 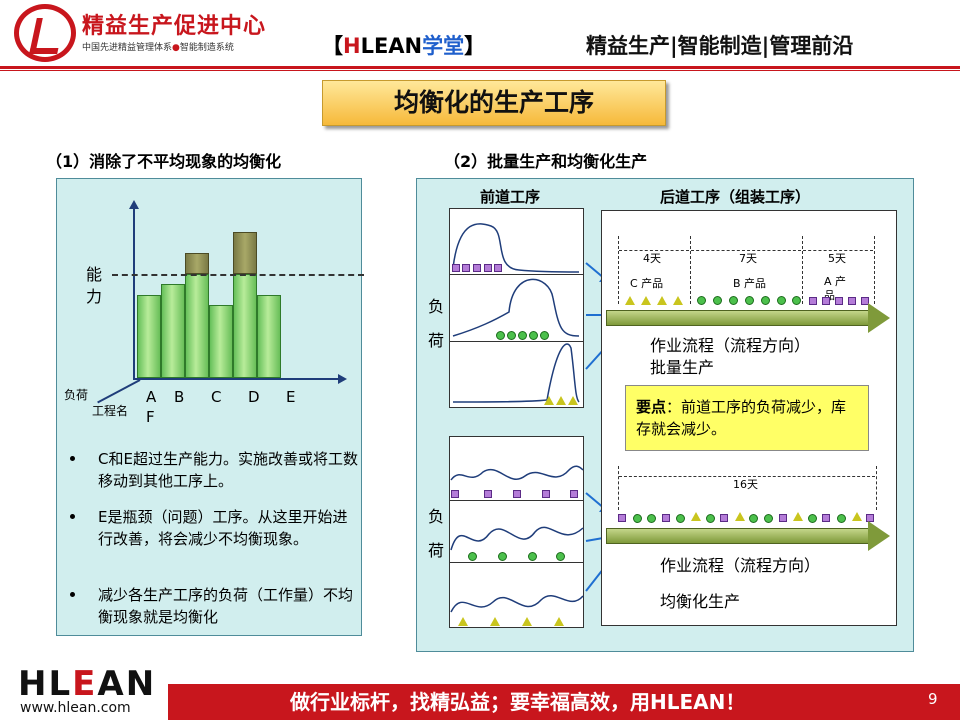 What do you see at coordinates (206, 48) in the screenshot?
I see `org-subtitle-2: 智能制造系统` at bounding box center [206, 48].